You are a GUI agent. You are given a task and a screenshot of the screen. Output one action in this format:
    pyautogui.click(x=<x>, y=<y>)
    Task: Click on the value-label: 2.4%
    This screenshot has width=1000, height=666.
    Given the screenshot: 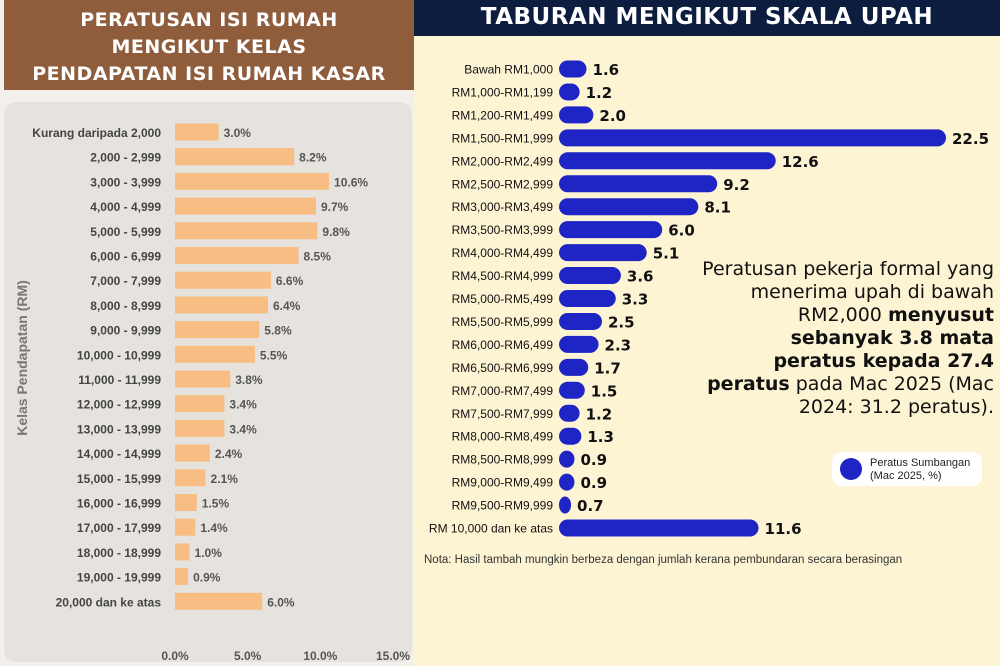 What is the action you would take?
    pyautogui.click(x=229, y=454)
    